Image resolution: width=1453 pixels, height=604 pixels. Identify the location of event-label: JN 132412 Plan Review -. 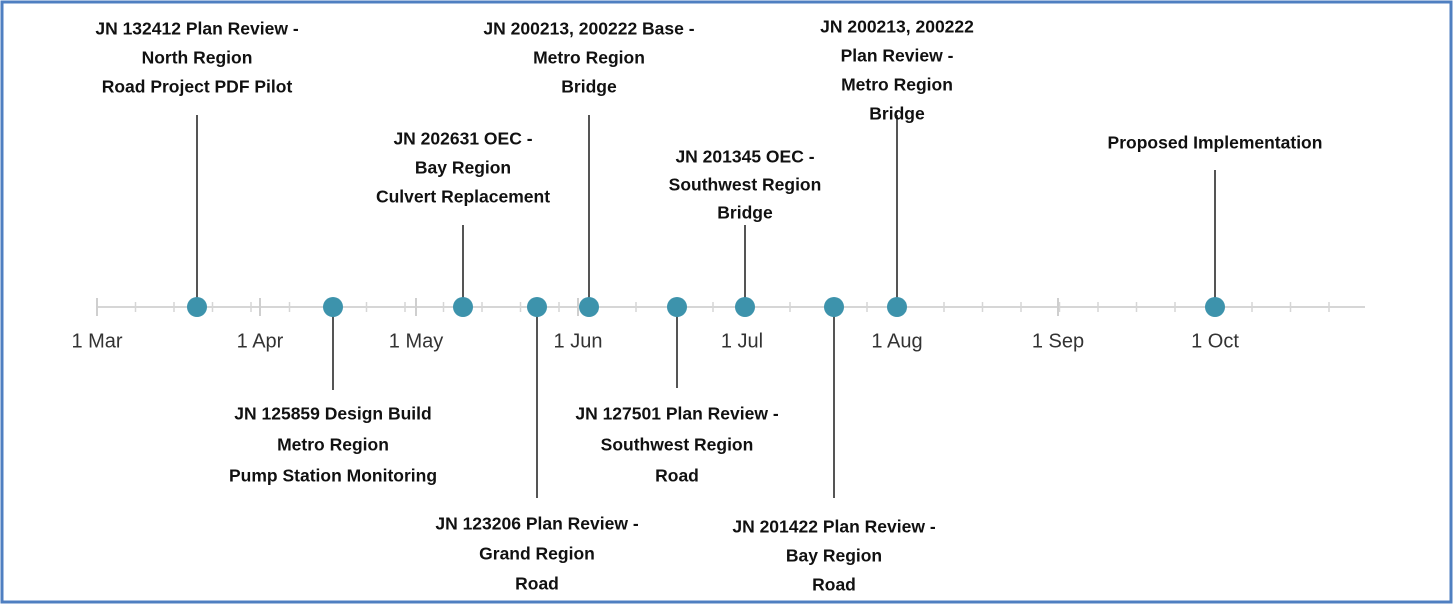
(196, 29).